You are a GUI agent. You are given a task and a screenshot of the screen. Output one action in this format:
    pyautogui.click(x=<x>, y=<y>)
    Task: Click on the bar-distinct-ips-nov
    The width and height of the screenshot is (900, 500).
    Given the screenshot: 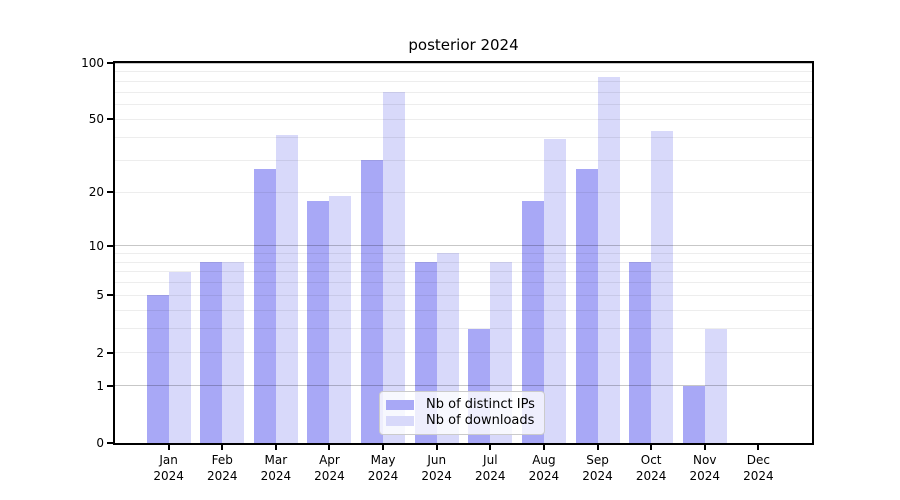 What is the action you would take?
    pyautogui.click(x=693, y=414)
    